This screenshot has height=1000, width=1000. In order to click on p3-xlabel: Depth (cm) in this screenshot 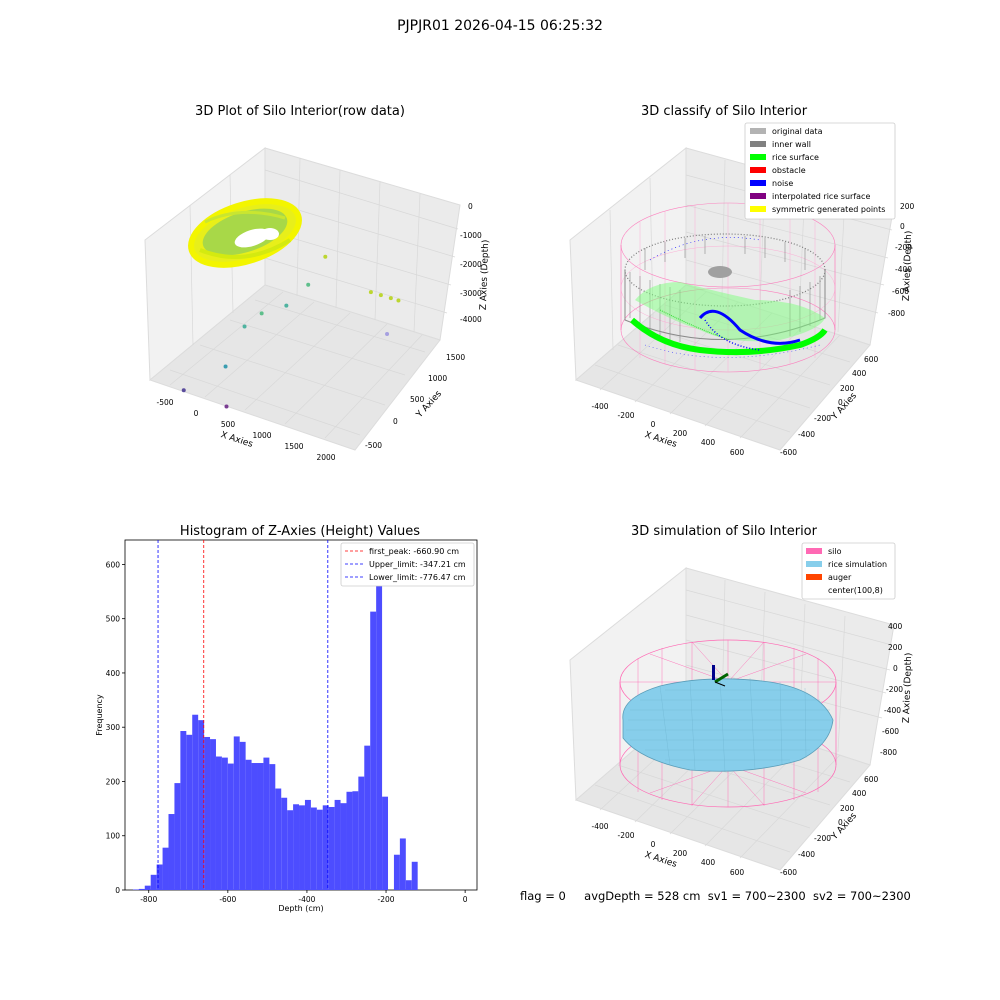, I will do `click(300, 908)`.